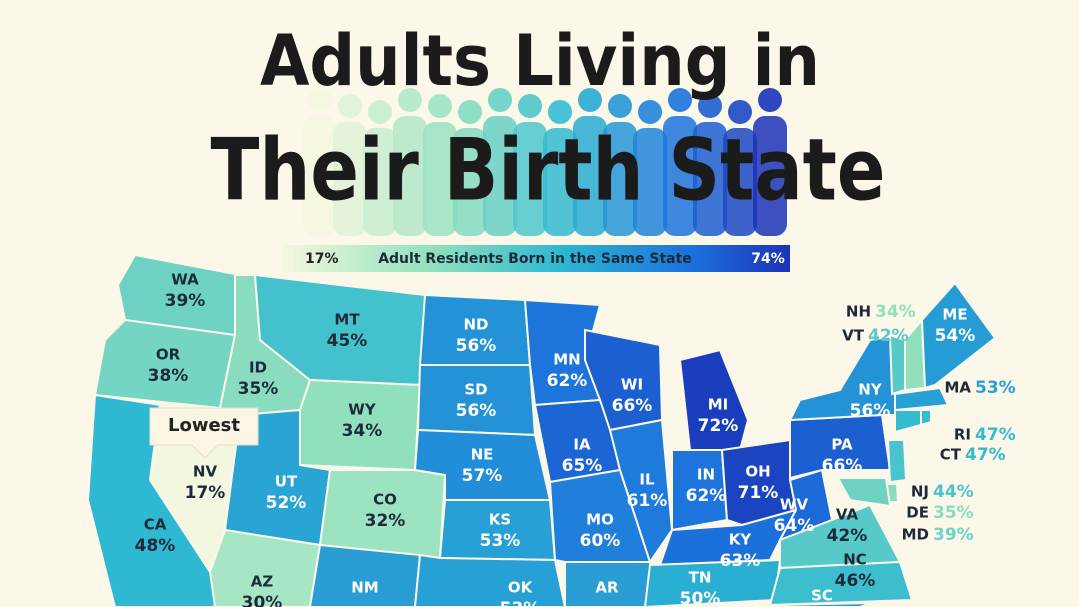 The image size is (1079, 607). What do you see at coordinates (700, 598) in the screenshot?
I see `state-value: 50%` at bounding box center [700, 598].